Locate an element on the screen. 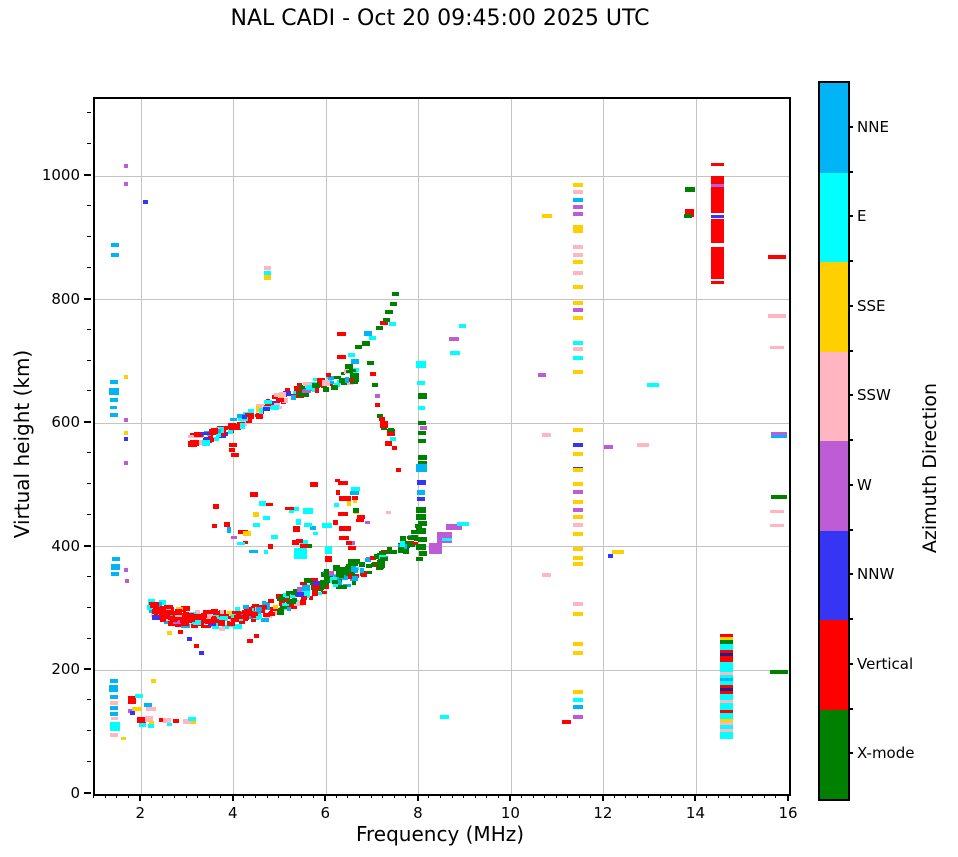 Image resolution: width=958 pixels, height=857 pixels. y-minor-tick is located at coordinates (89, 731).